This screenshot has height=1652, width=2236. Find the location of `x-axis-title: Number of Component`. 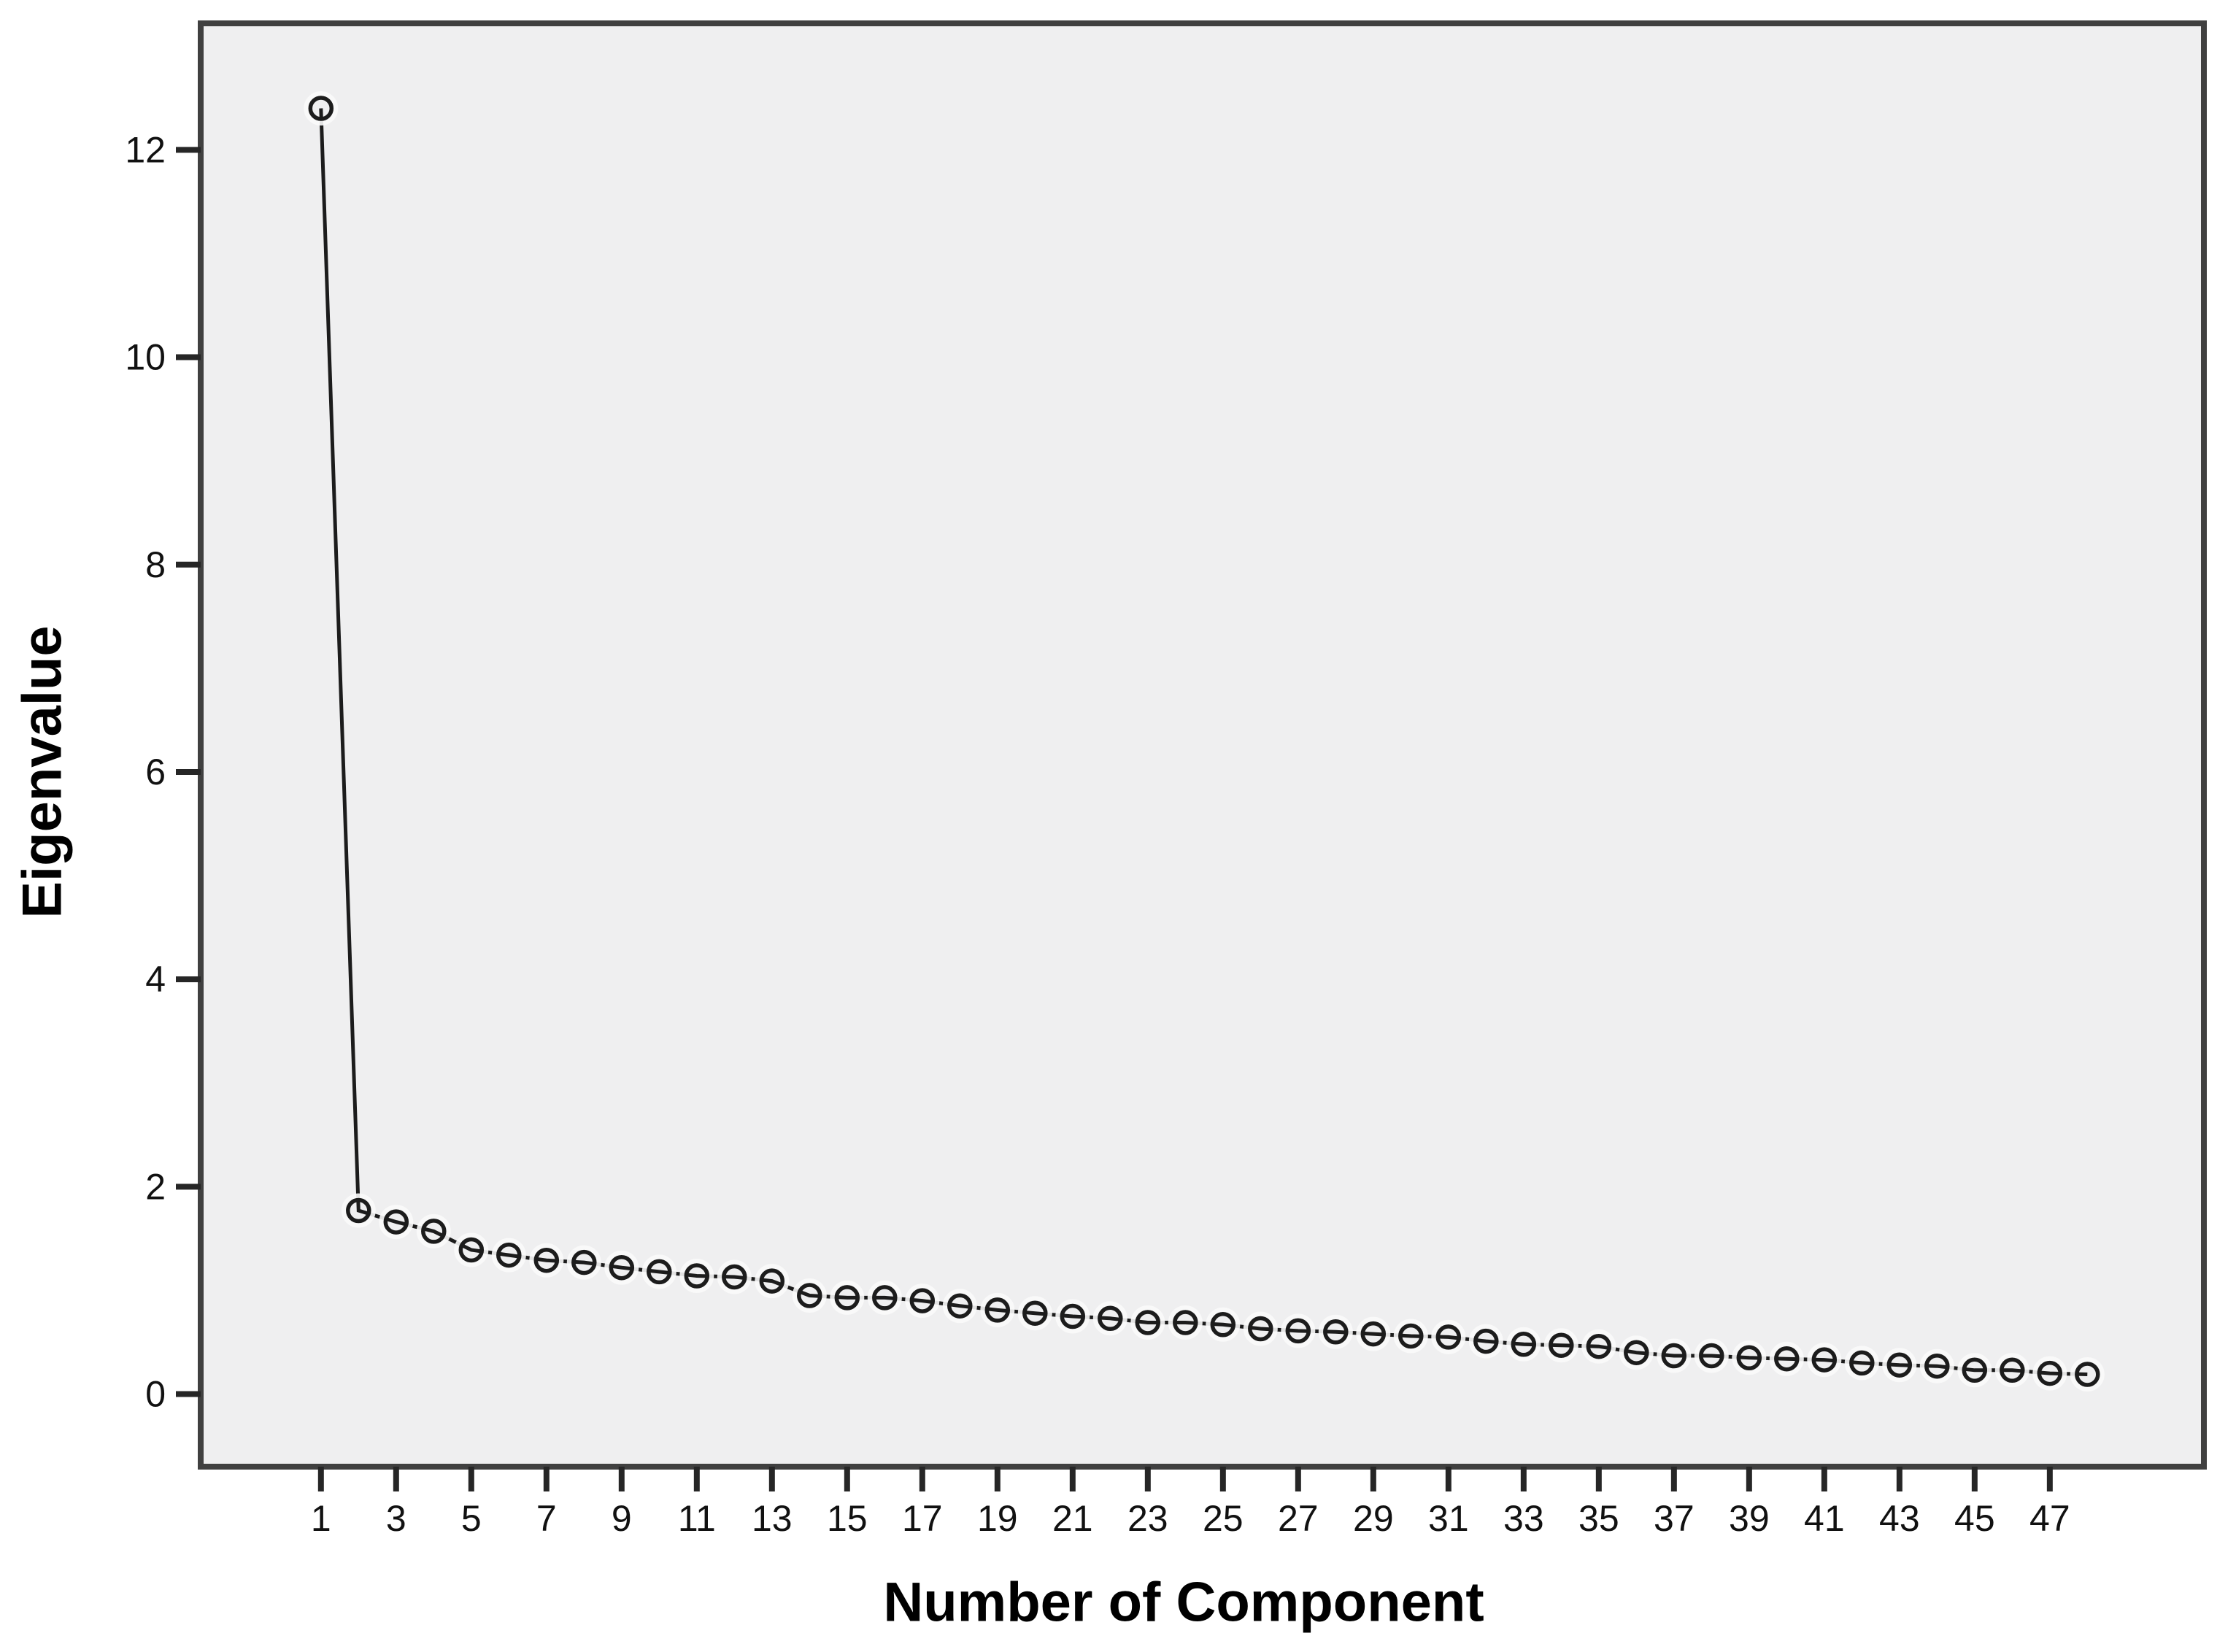

x-axis-title: Number of Component is located at coordinates (1184, 1602).